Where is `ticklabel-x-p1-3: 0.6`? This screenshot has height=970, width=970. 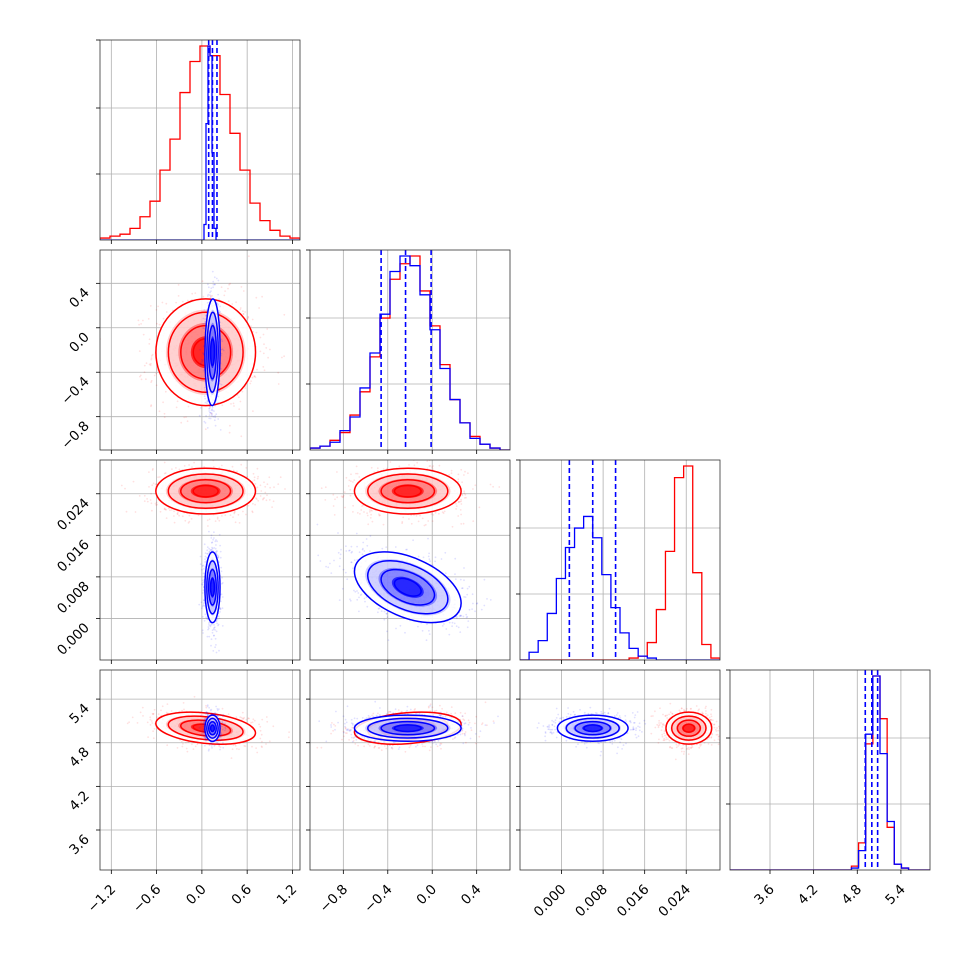 ticklabel-x-p1-3: 0.6 is located at coordinates (241, 895).